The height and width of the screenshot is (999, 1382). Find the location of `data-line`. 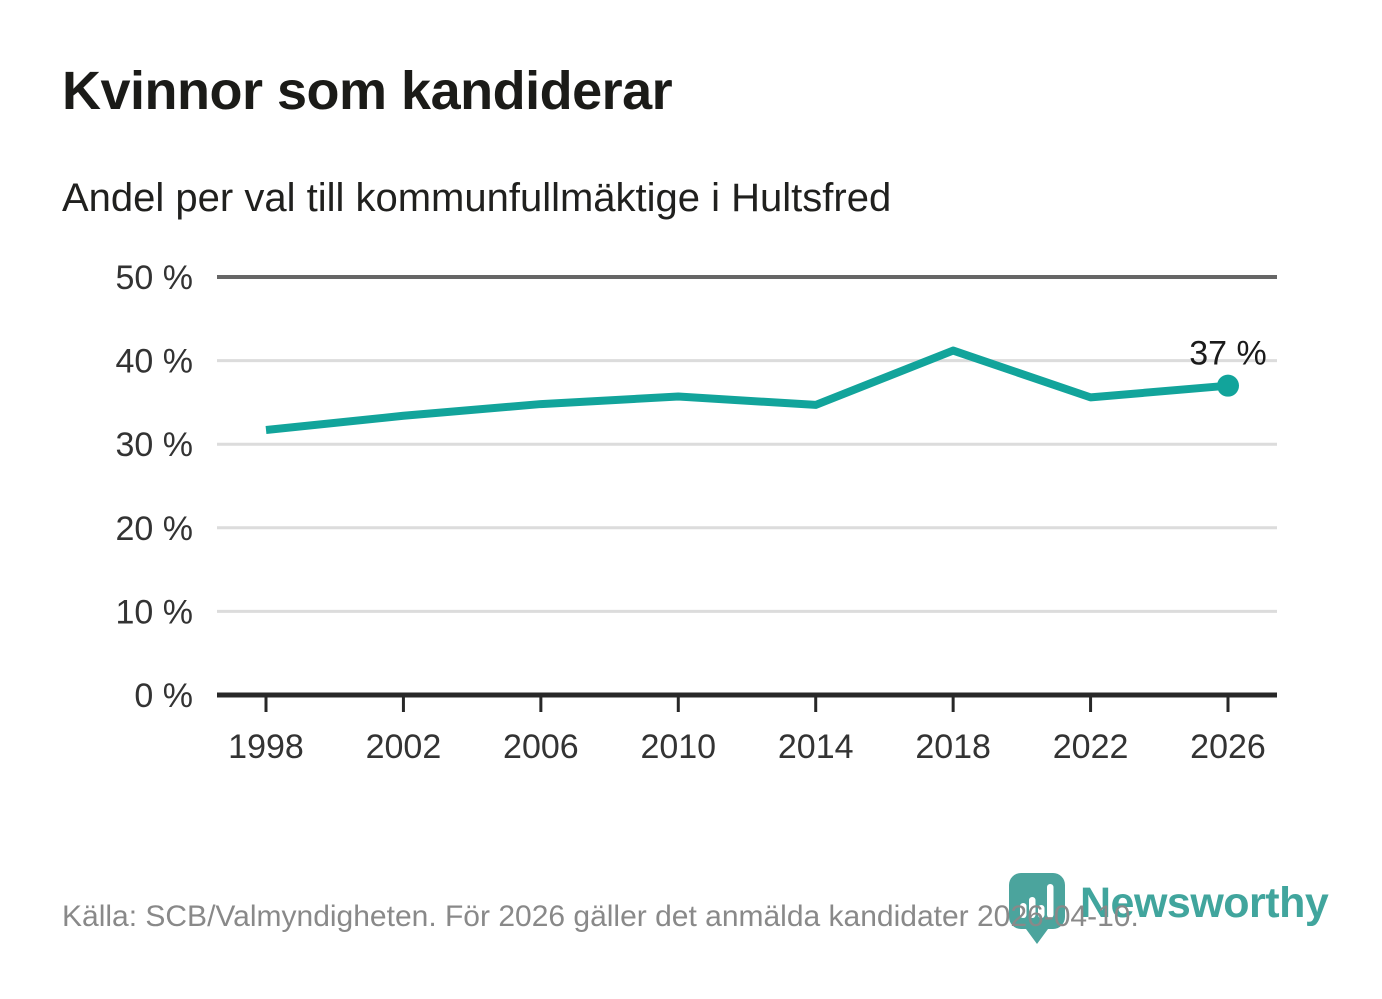

data-line is located at coordinates (747, 390).